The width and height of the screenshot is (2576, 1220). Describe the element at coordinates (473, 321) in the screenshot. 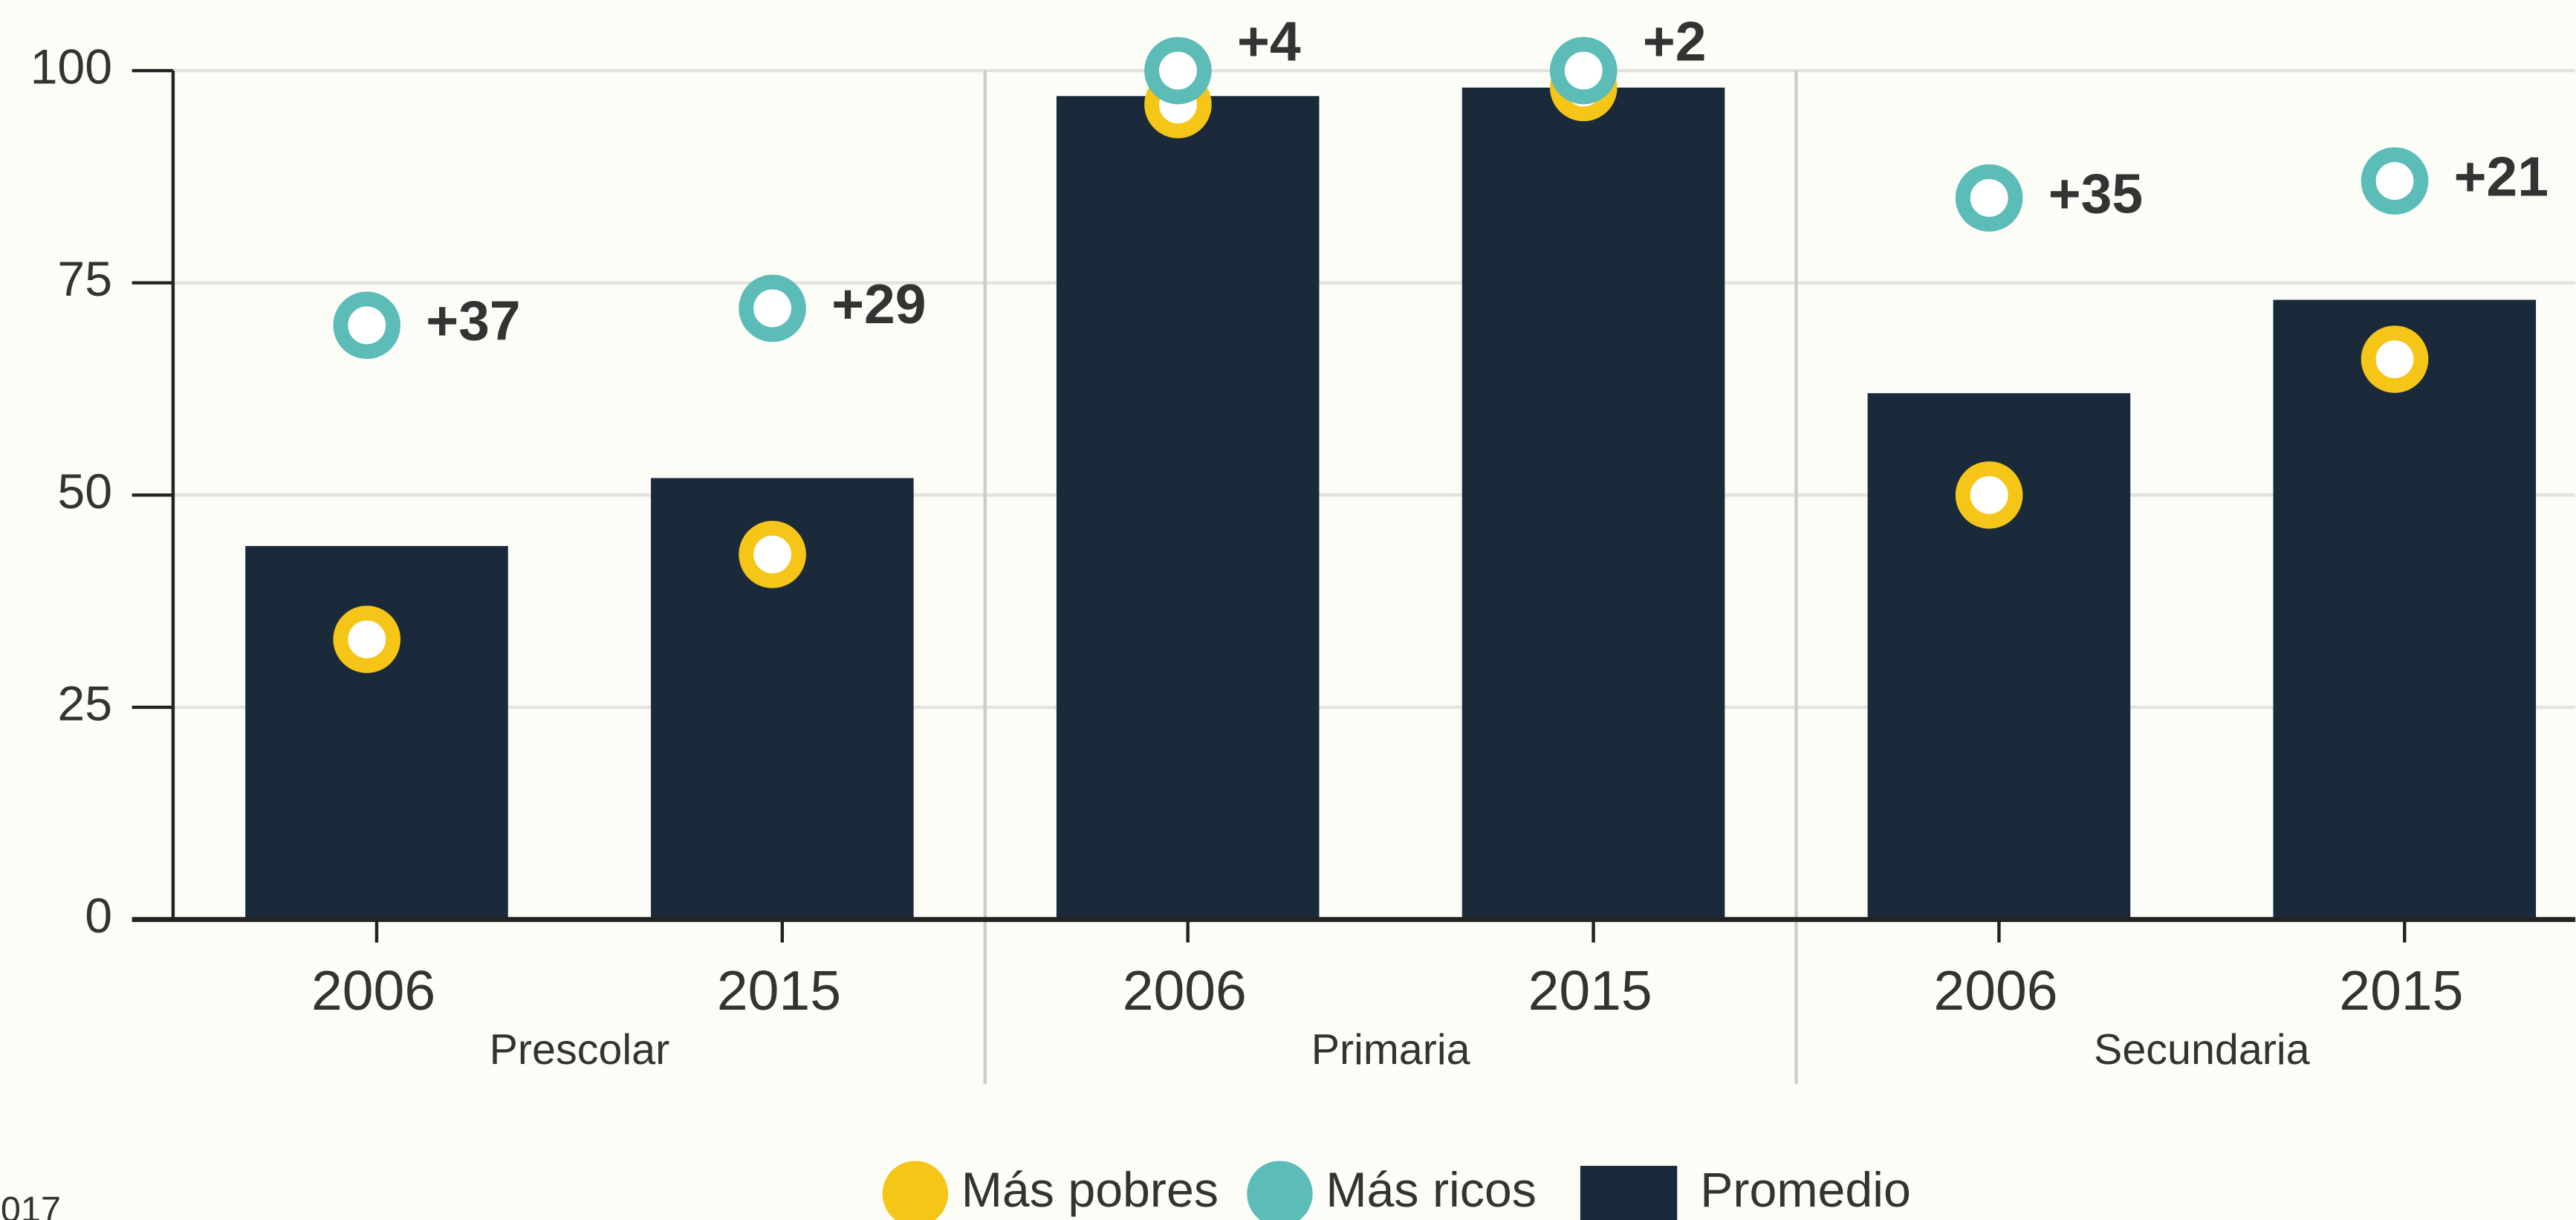

I see `annotation: +37` at that location.